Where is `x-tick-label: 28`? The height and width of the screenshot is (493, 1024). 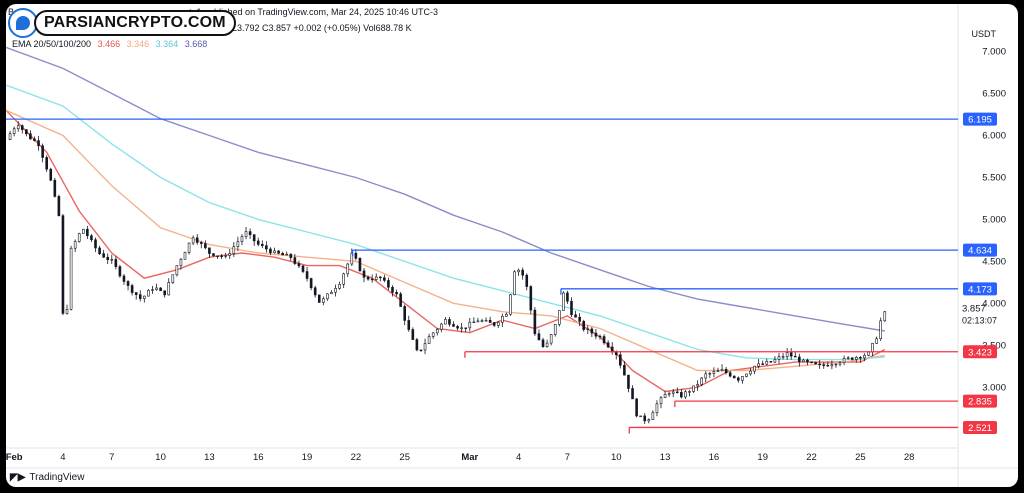 x-tick-label: 28 is located at coordinates (909, 457).